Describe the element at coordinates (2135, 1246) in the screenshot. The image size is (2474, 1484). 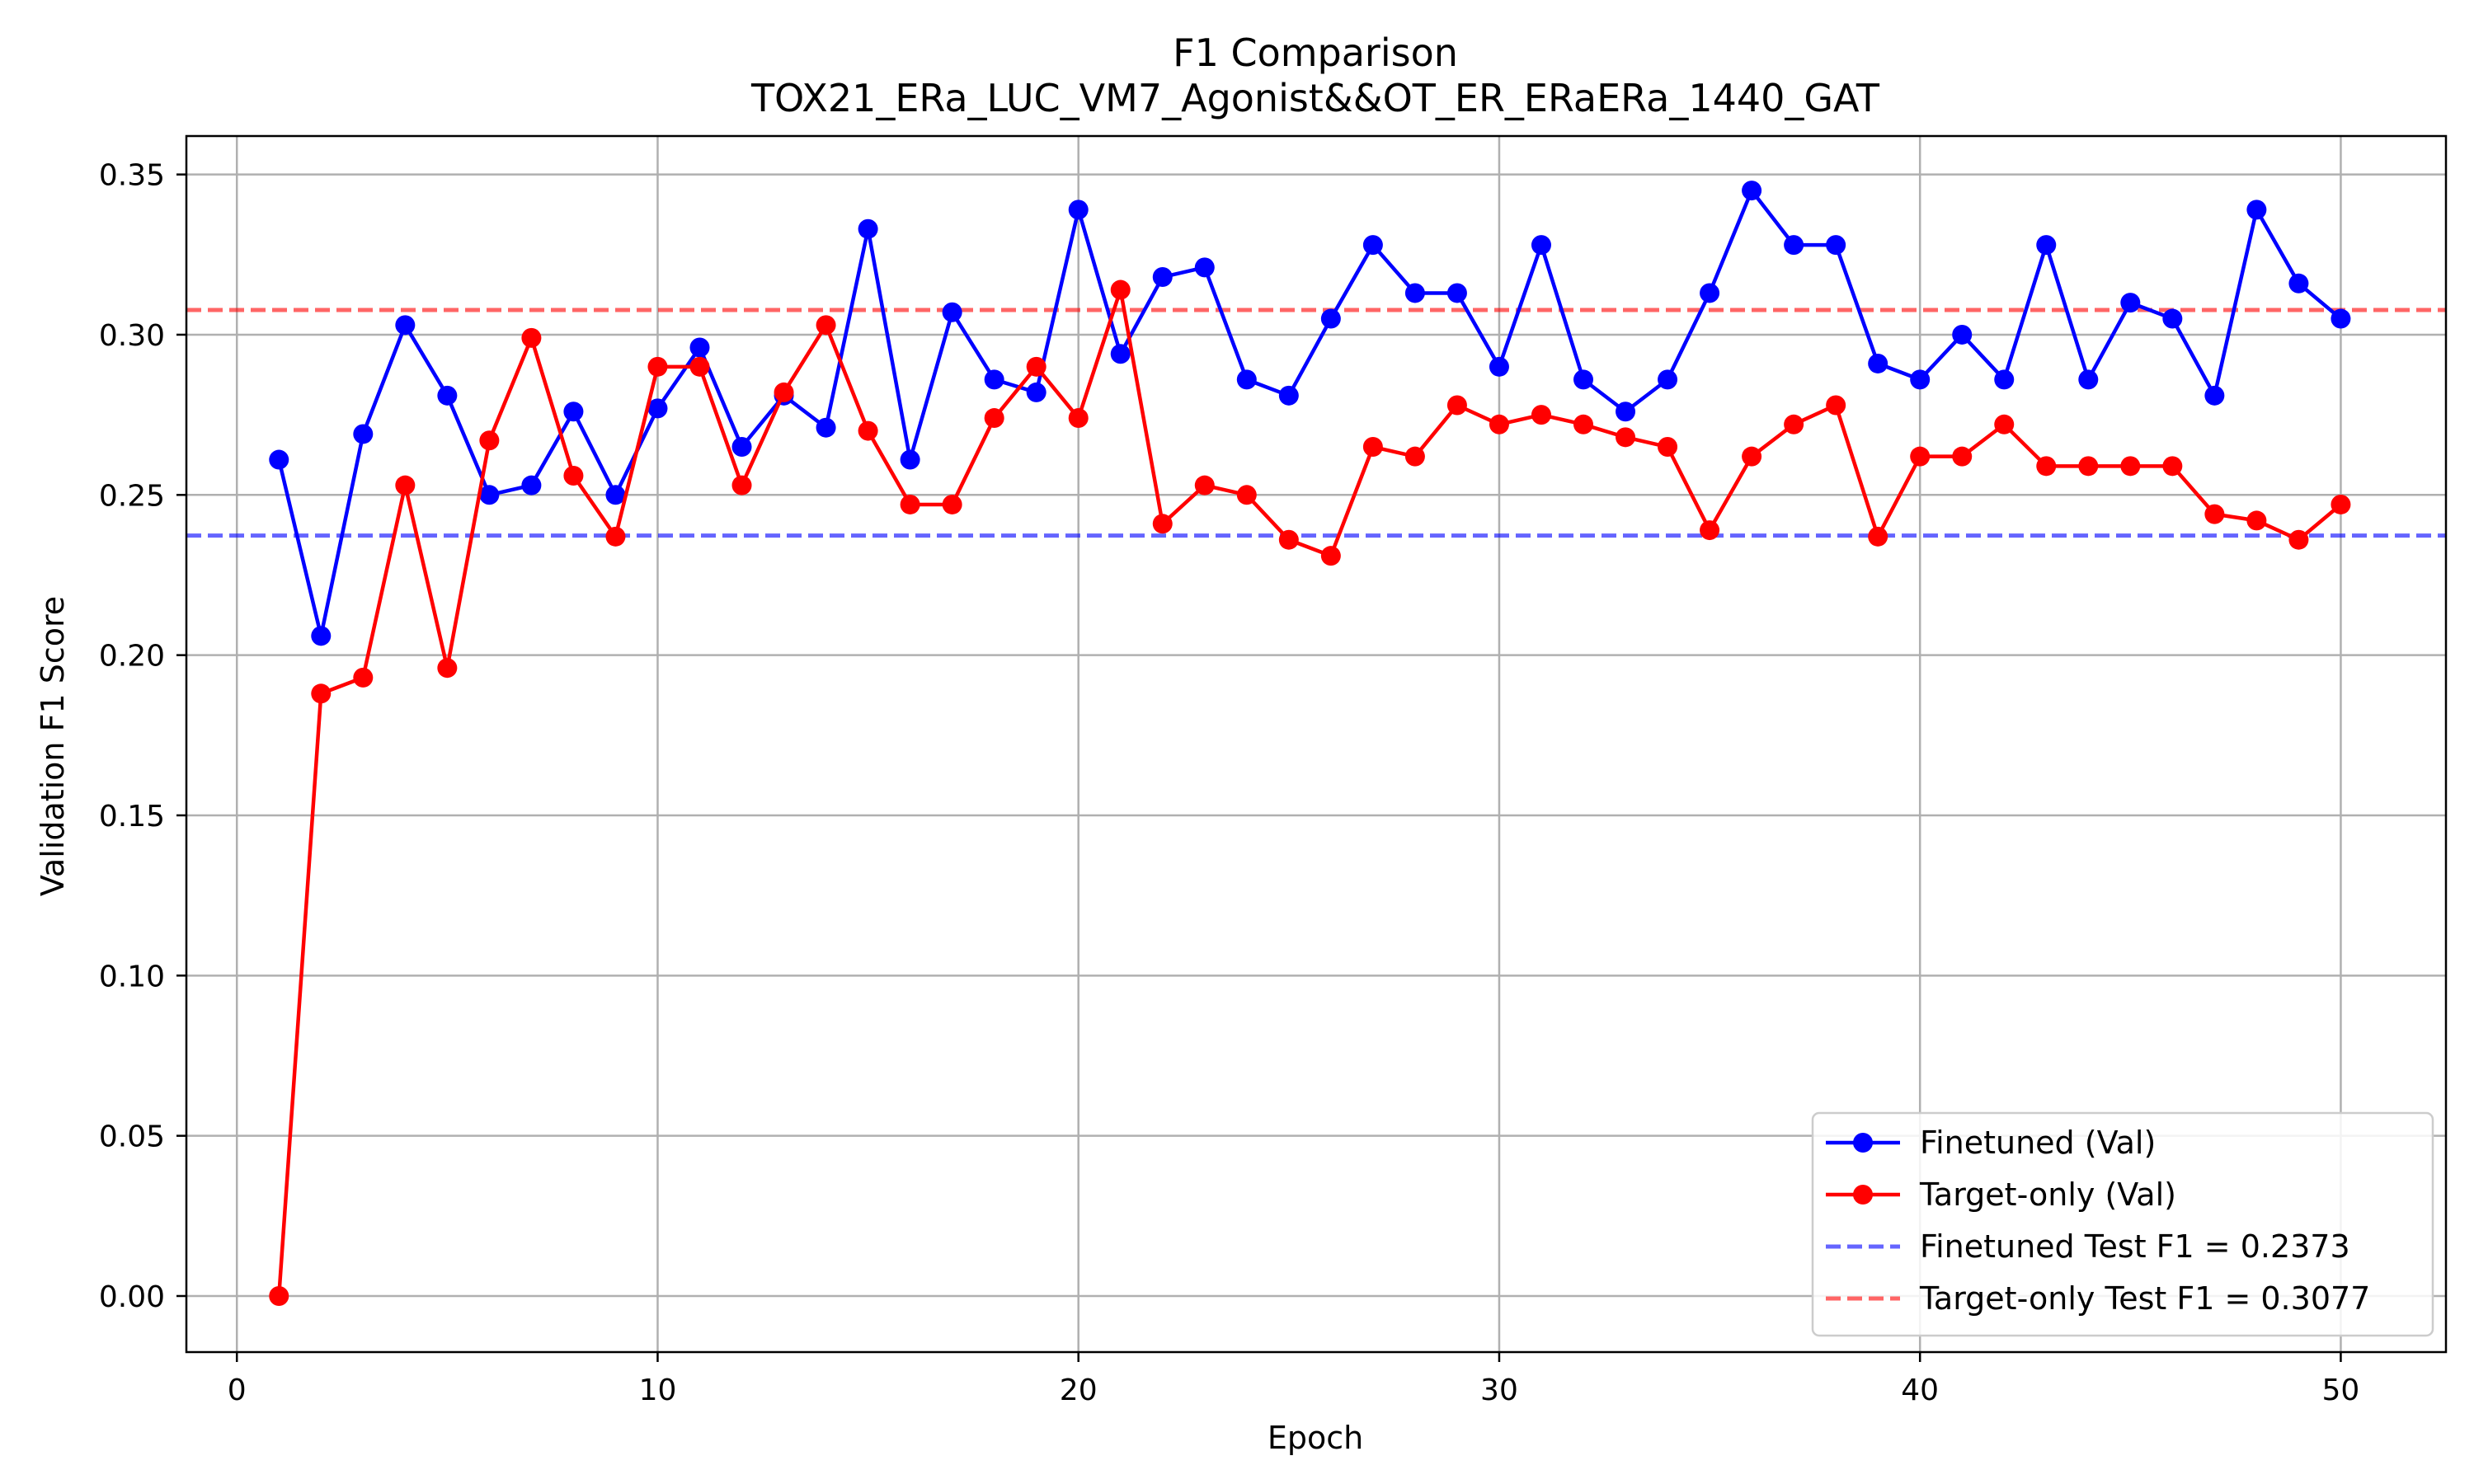
I see `legend-entry-label: Finetuned Test F1 = 0.2373` at that location.